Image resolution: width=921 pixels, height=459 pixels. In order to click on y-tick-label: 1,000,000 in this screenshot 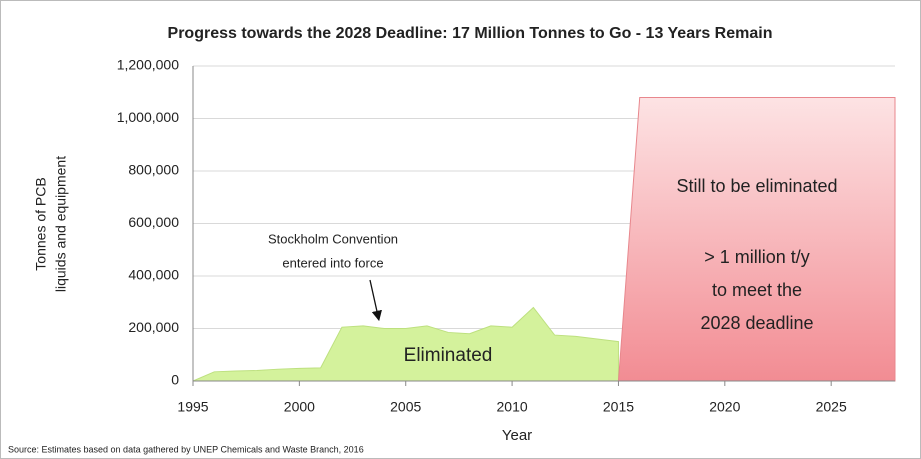, I will do `click(148, 117)`.